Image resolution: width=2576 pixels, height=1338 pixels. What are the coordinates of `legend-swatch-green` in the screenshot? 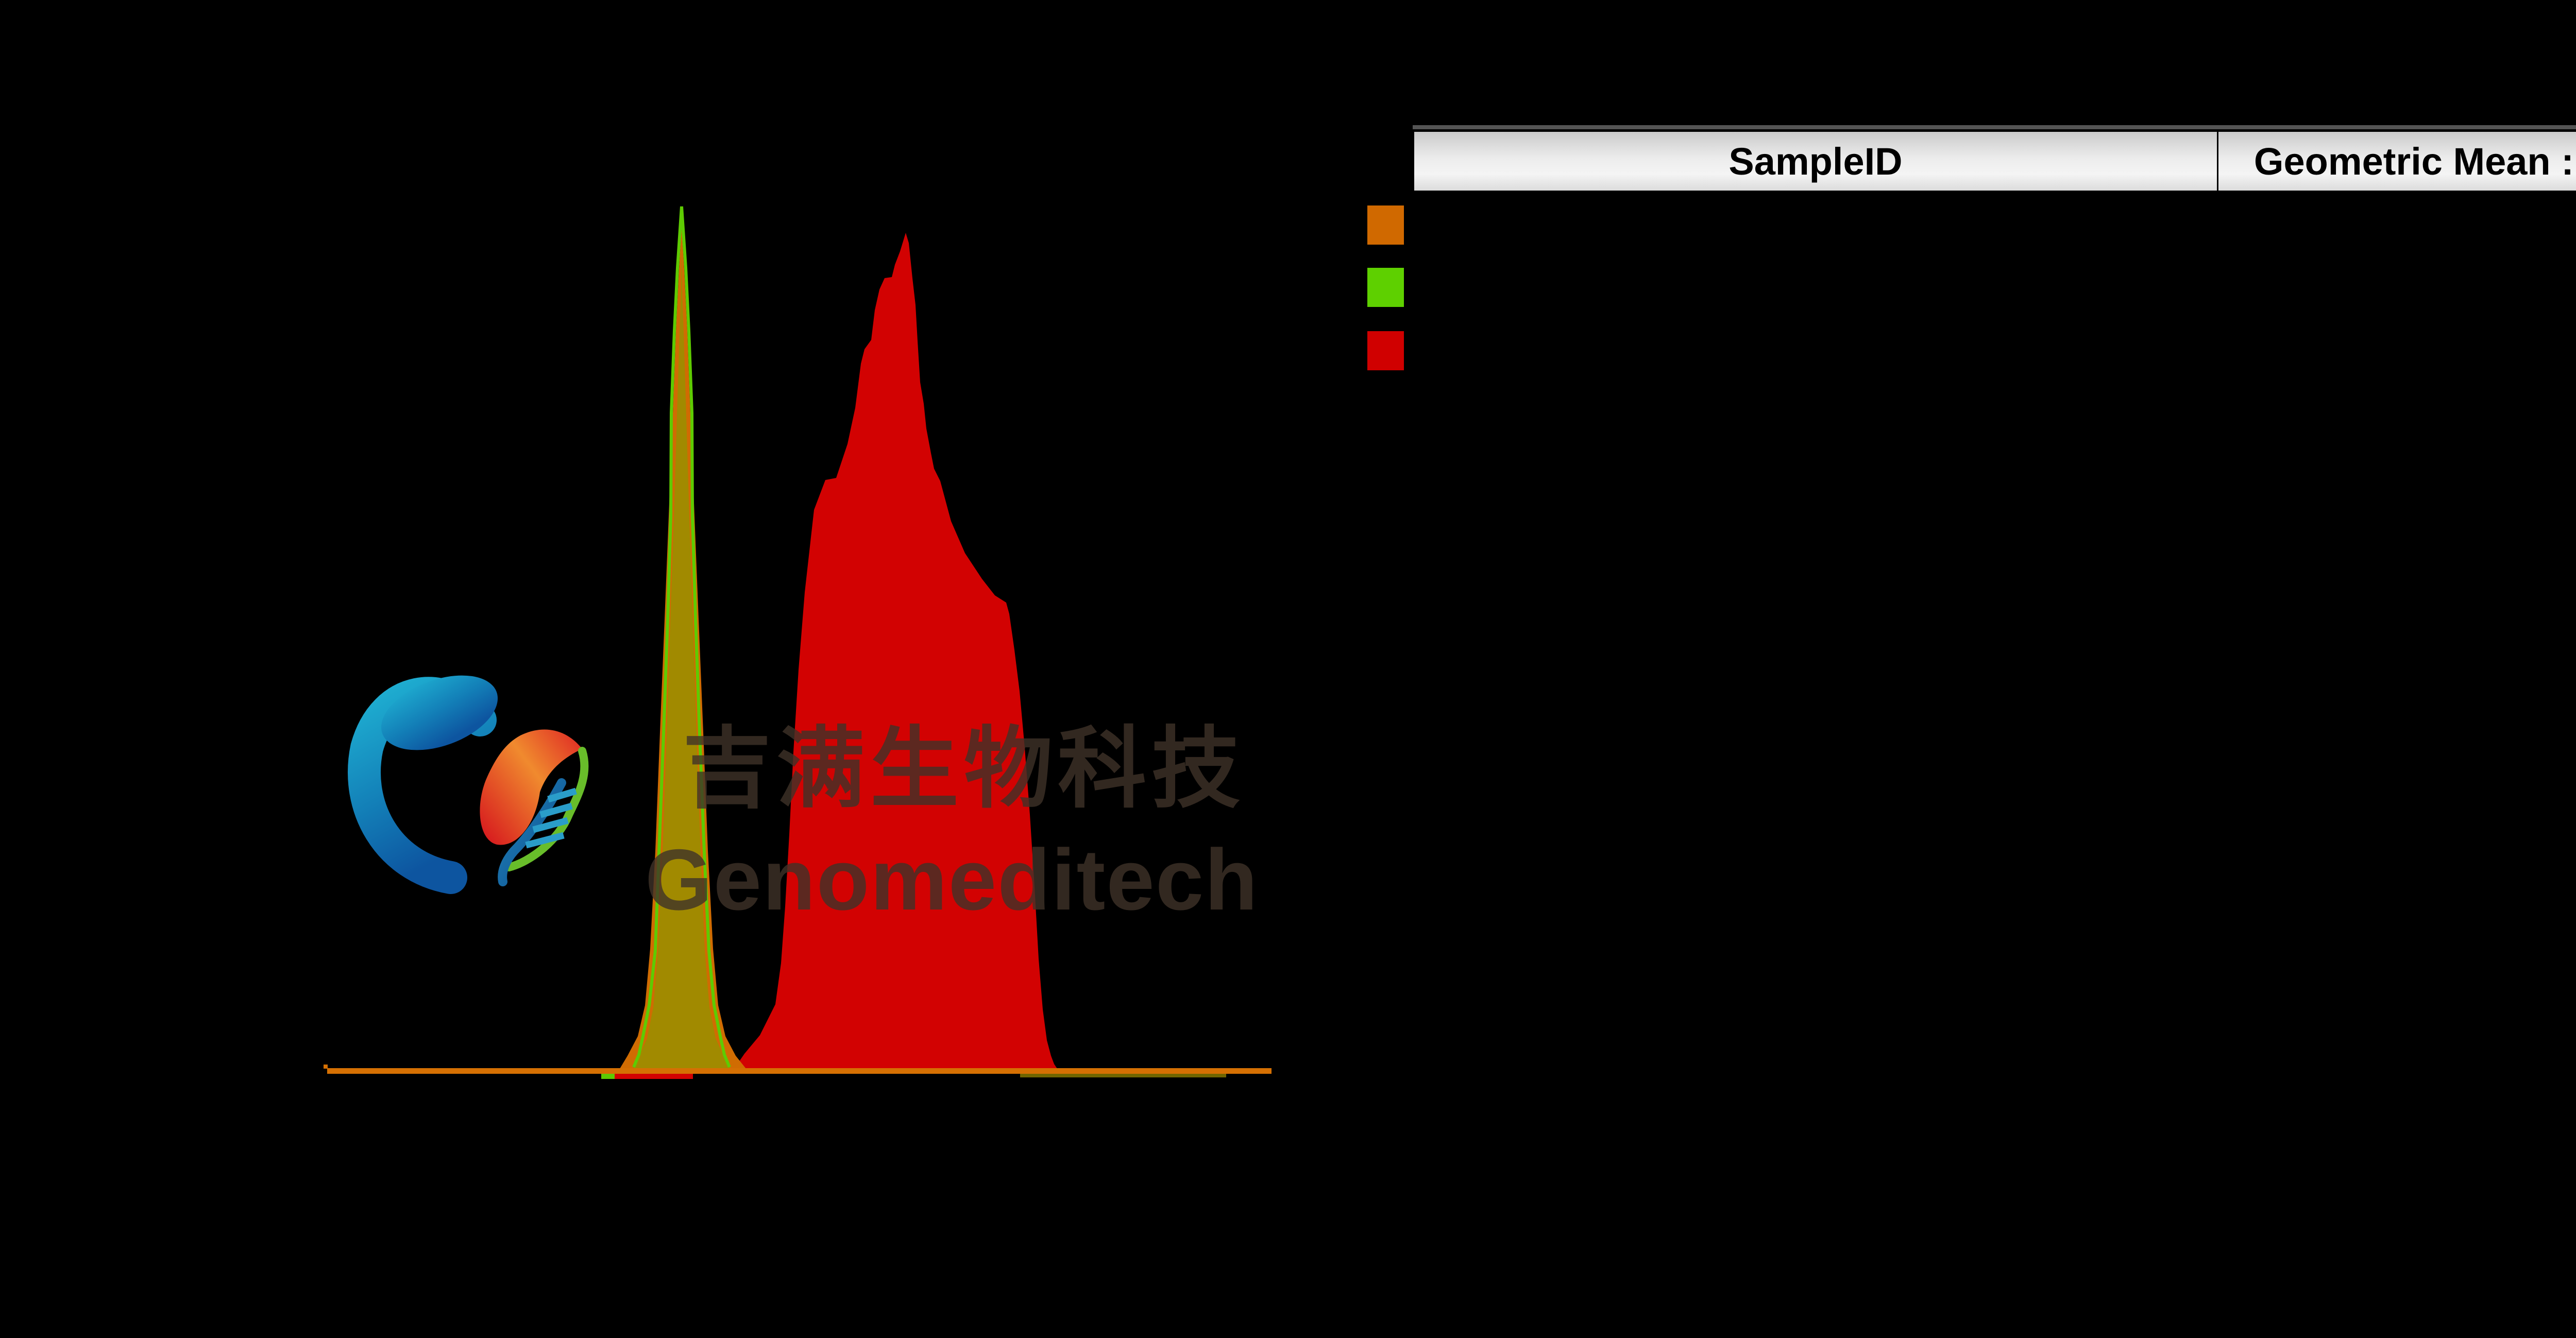 It's located at (1385, 287).